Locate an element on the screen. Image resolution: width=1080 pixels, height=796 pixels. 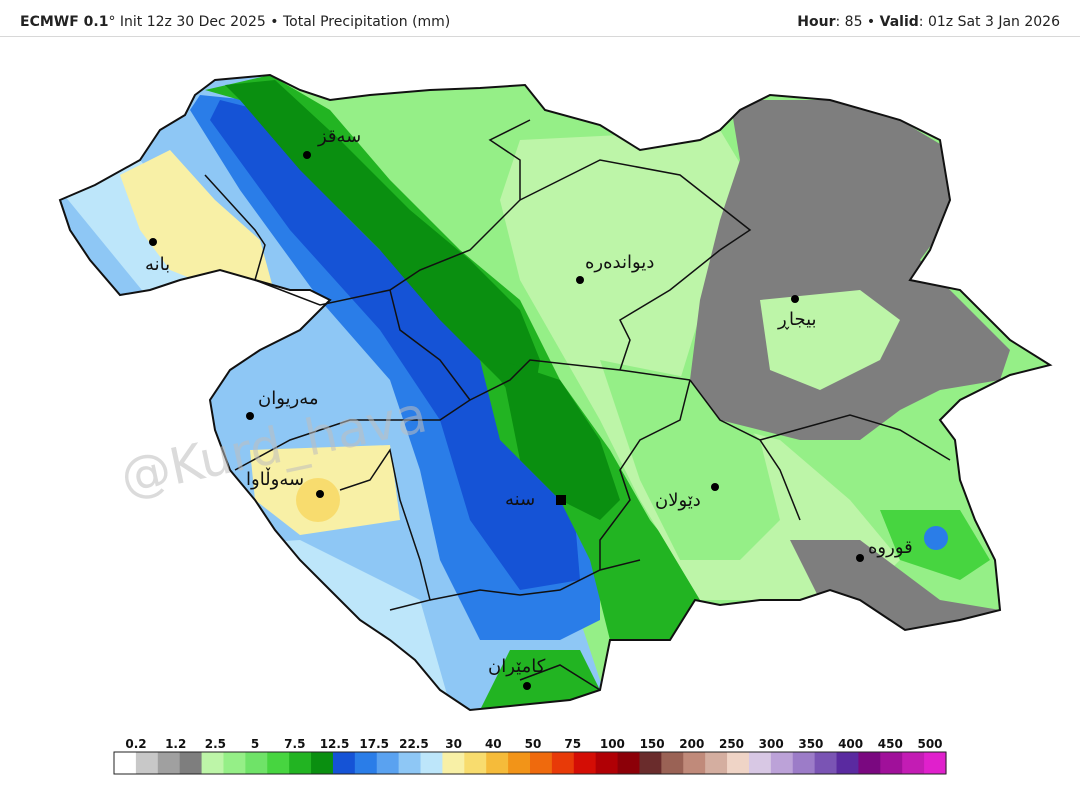
legend-tick-label: 250 is located at coordinates (731, 744).